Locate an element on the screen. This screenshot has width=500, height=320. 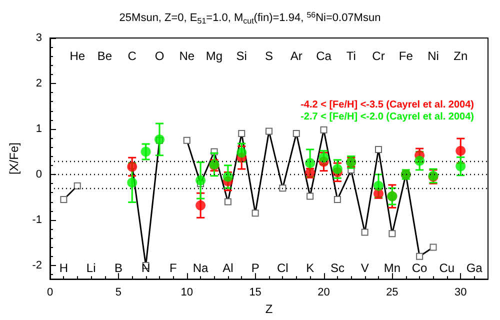
annotation: Ne is located at coordinates (187, 56).